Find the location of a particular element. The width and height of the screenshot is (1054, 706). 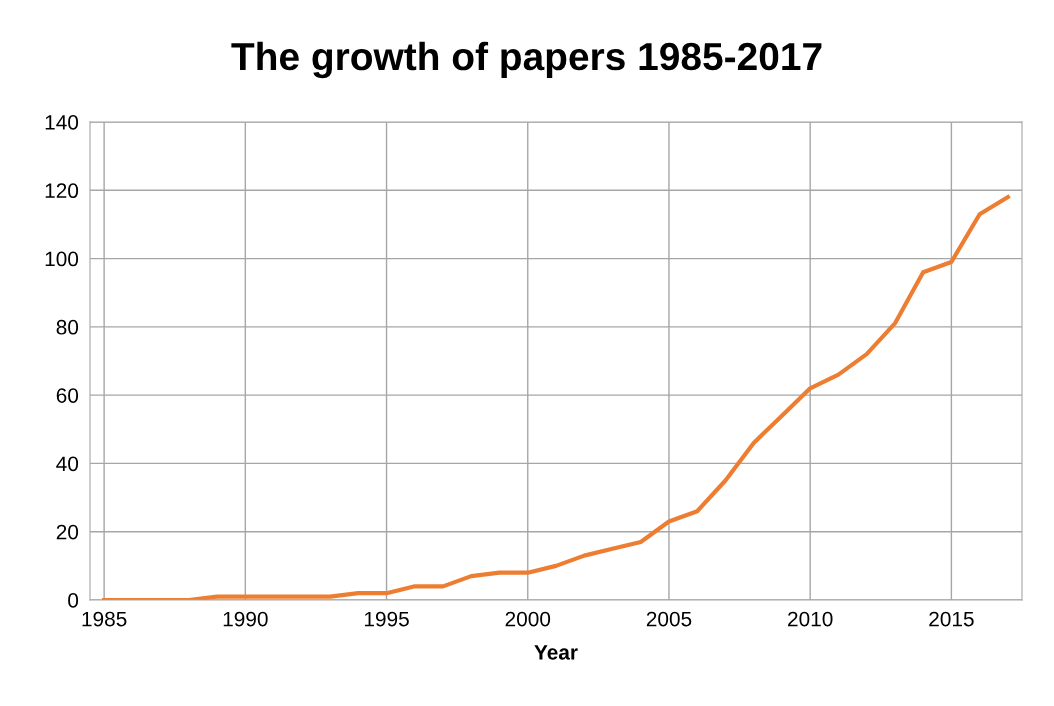

y-tick-label: 40 is located at coordinates (67, 464).